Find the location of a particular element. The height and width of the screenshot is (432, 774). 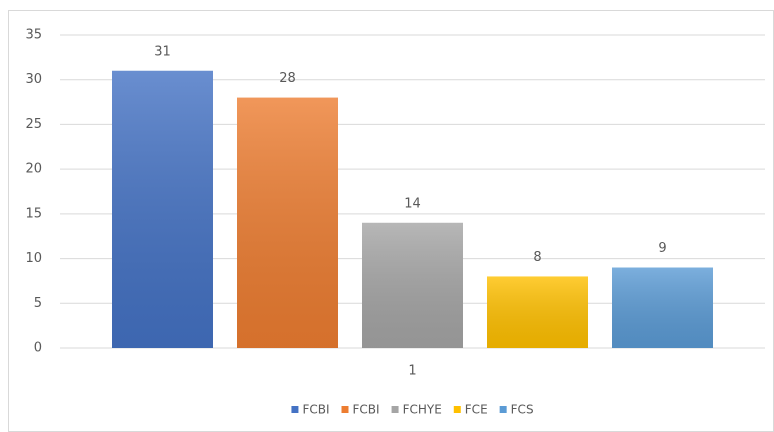

data-label: 9 is located at coordinates (662, 248).